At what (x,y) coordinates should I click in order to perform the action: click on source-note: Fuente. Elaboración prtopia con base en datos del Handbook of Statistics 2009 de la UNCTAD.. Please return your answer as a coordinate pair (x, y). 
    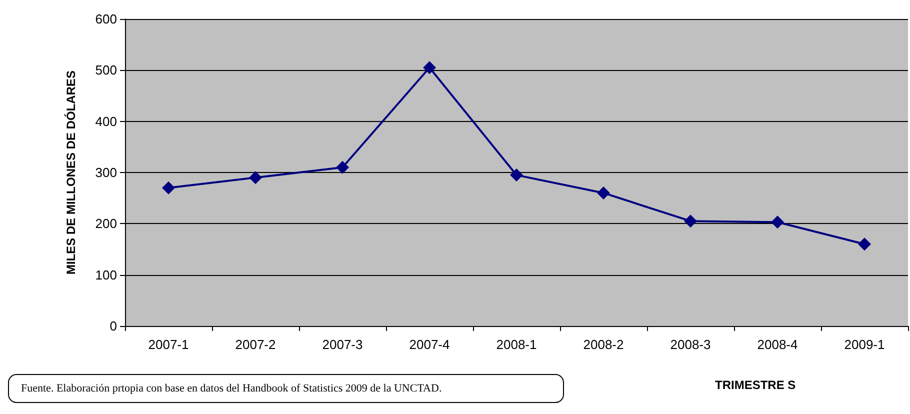
    Looking at the image, I should click on (231, 388).